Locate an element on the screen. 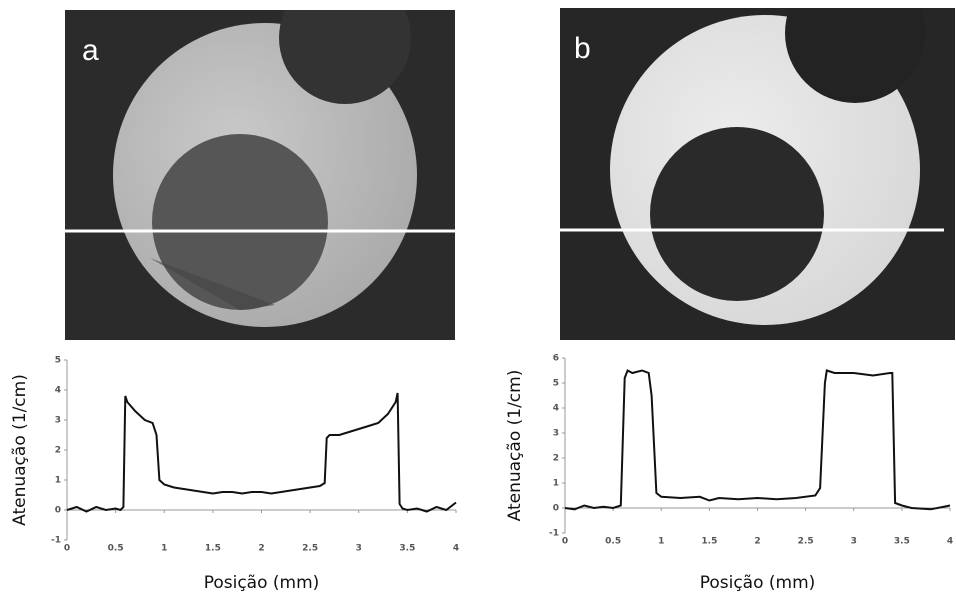 The width and height of the screenshot is (956, 596). y-tick-label: 6 is located at coordinates (556, 359).